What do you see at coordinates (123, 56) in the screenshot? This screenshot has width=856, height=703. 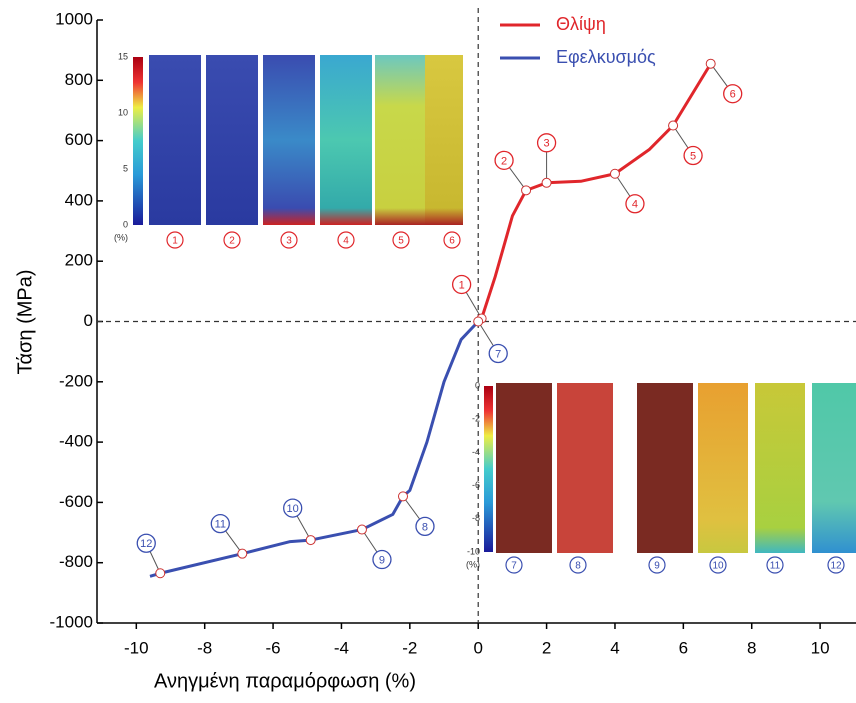 I see `colorbar-tick-label: 15` at bounding box center [123, 56].